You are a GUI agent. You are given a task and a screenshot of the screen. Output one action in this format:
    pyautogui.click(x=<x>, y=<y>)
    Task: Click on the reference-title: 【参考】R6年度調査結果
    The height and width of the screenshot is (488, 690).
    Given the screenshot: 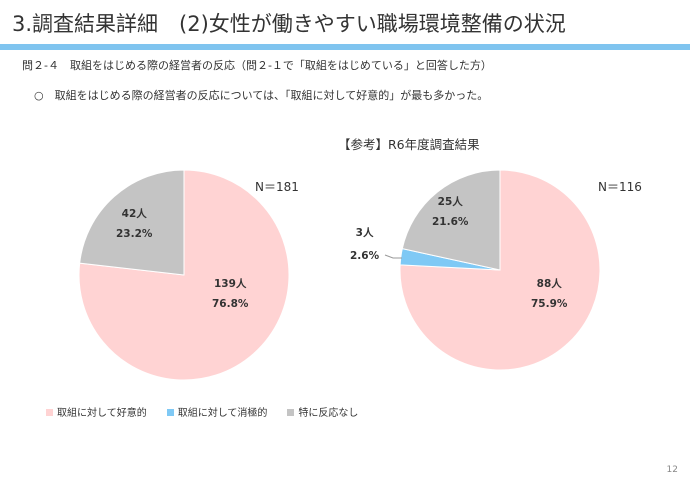 What is the action you would take?
    pyautogui.click(x=409, y=144)
    